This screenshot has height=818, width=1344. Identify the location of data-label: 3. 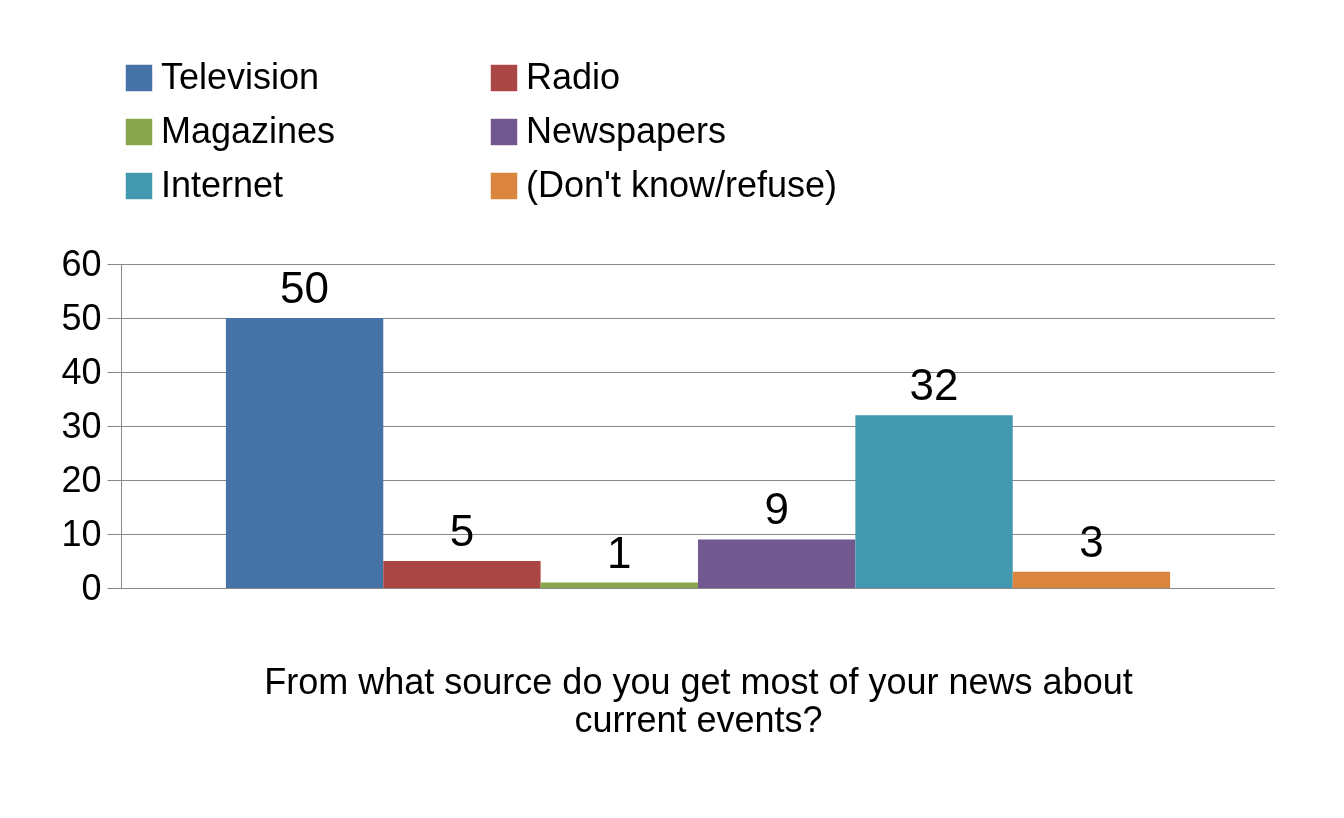
(1091, 541).